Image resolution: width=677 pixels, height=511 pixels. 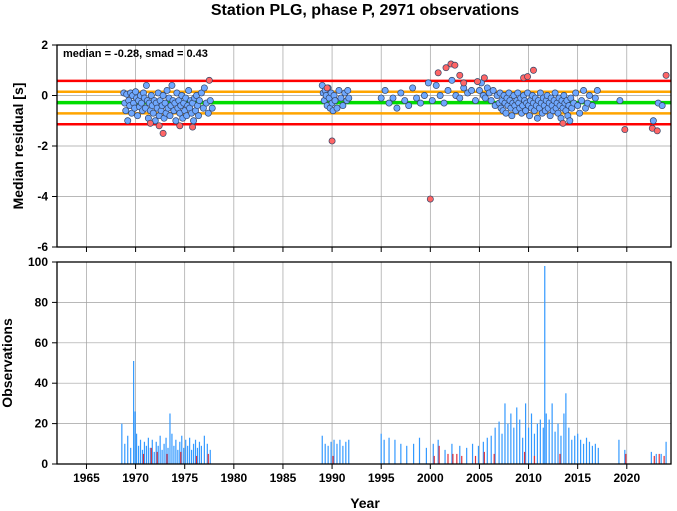 What do you see at coordinates (381, 478) in the screenshot?
I see `x-tick-label: 1995` at bounding box center [381, 478].